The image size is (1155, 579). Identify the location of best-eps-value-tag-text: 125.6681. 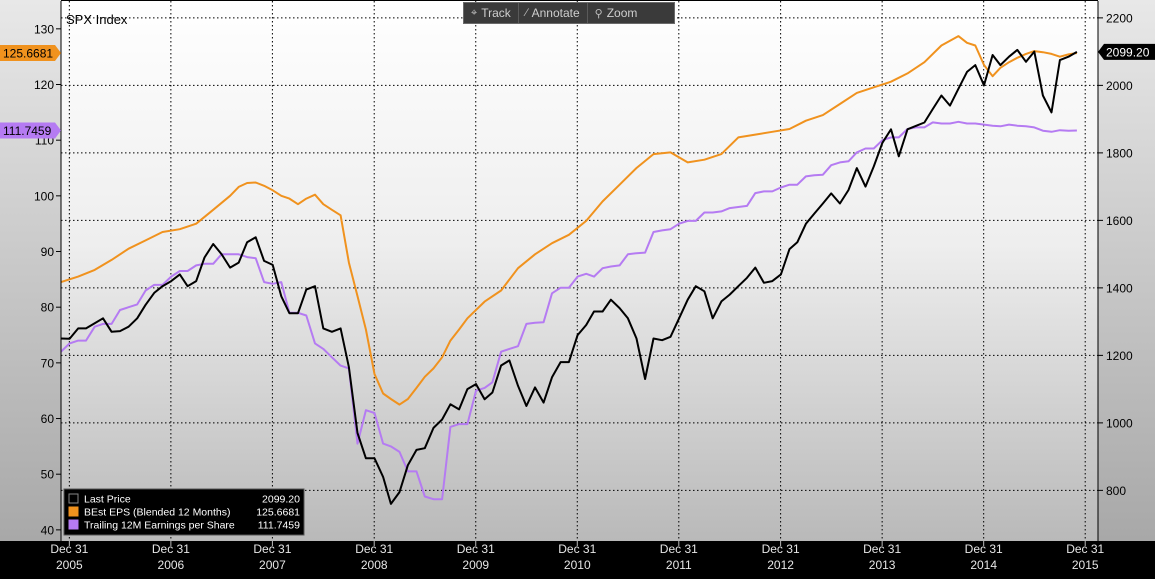
(28, 53).